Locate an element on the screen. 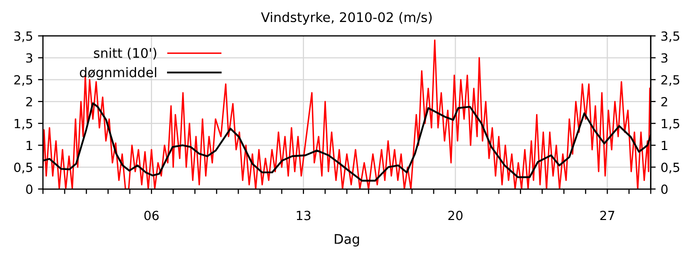 This screenshot has height=260, width=693. legend-label: snitt (10') is located at coordinates (125, 54).